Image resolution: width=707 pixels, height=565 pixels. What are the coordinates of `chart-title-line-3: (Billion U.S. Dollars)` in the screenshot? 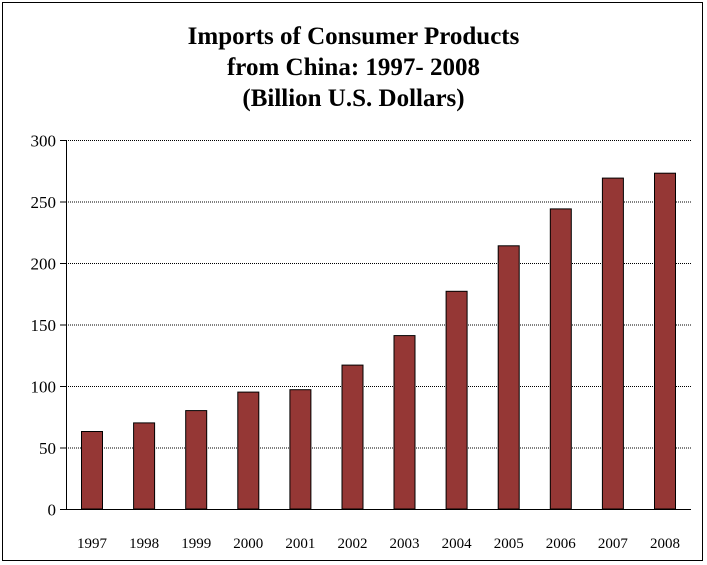 It's located at (353, 98).